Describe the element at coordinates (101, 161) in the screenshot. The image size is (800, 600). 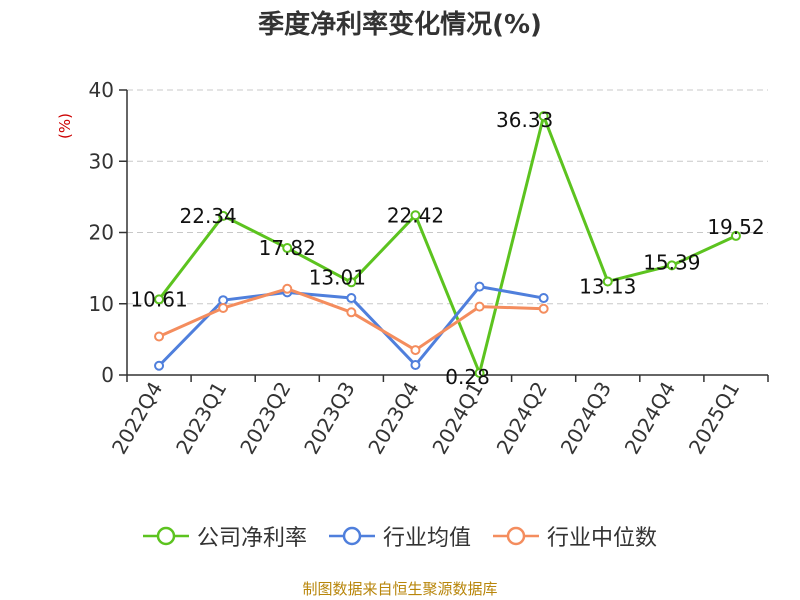
I see `y-tick-label: 30` at that location.